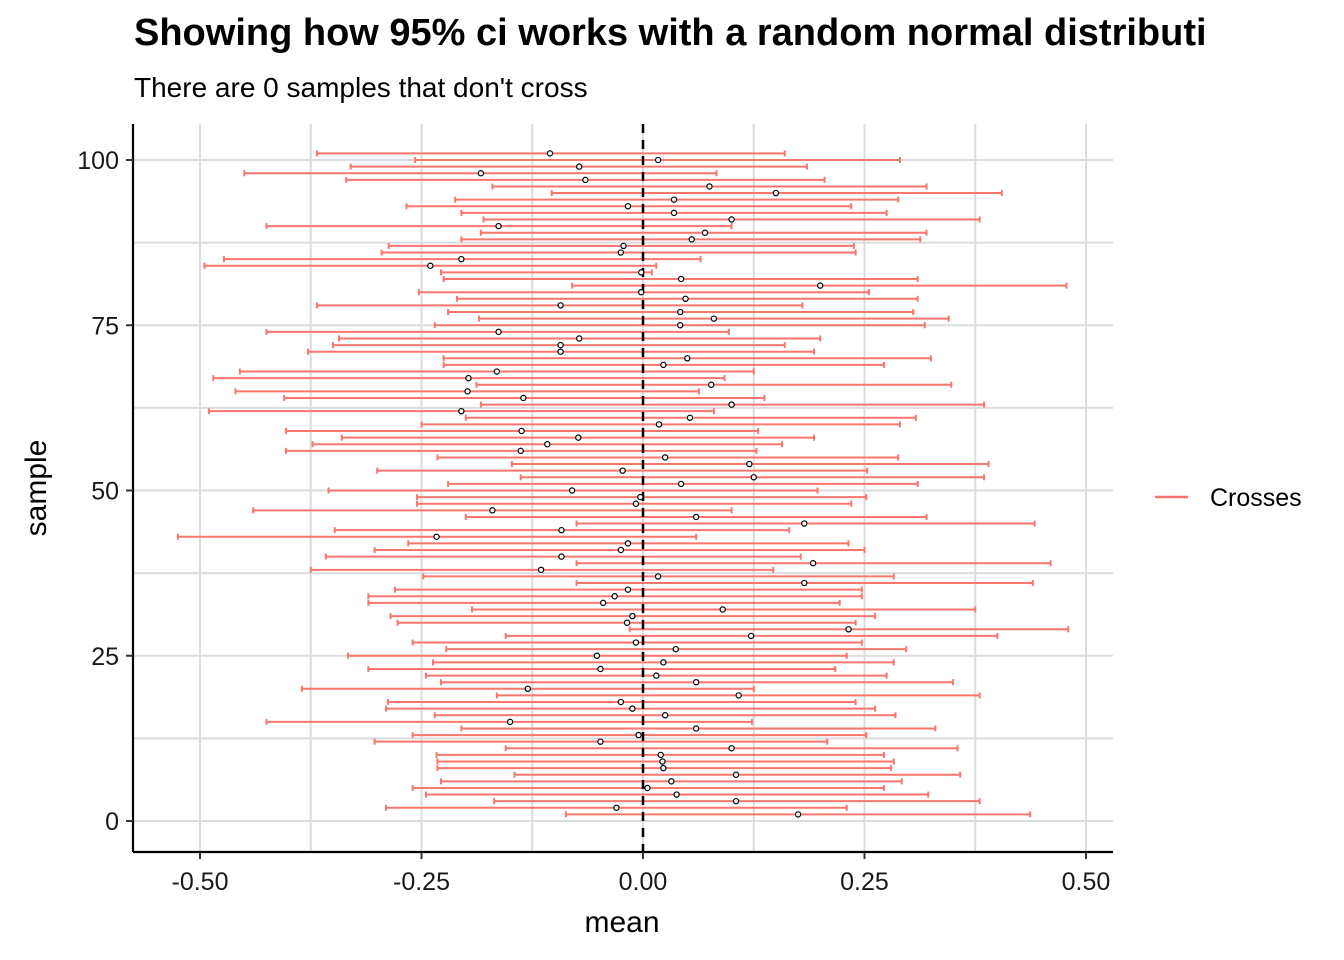 The width and height of the screenshot is (1344, 960). What do you see at coordinates (200, 882) in the screenshot?
I see `x-tick-label: -0.50` at bounding box center [200, 882].